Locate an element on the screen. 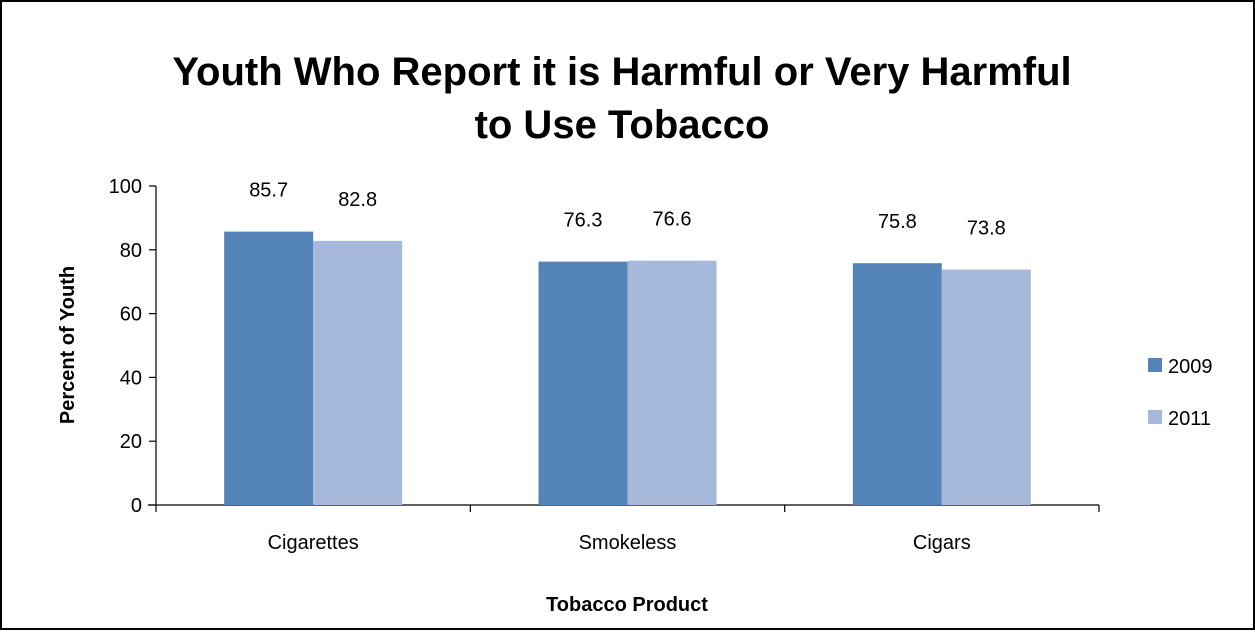 The image size is (1255, 632). y-tick-label: 40 is located at coordinates (131, 378).